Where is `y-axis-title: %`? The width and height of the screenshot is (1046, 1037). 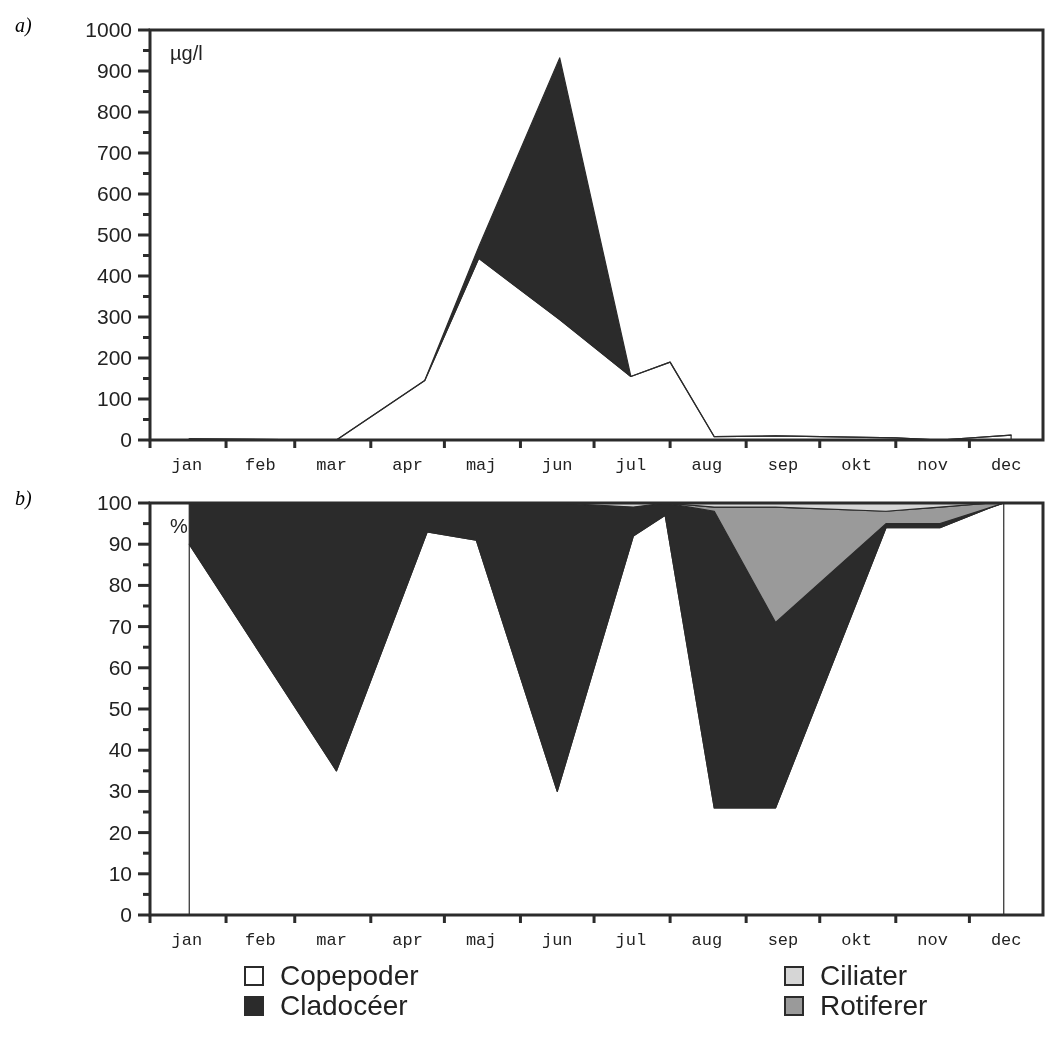 y-axis-title: % is located at coordinates (179, 526).